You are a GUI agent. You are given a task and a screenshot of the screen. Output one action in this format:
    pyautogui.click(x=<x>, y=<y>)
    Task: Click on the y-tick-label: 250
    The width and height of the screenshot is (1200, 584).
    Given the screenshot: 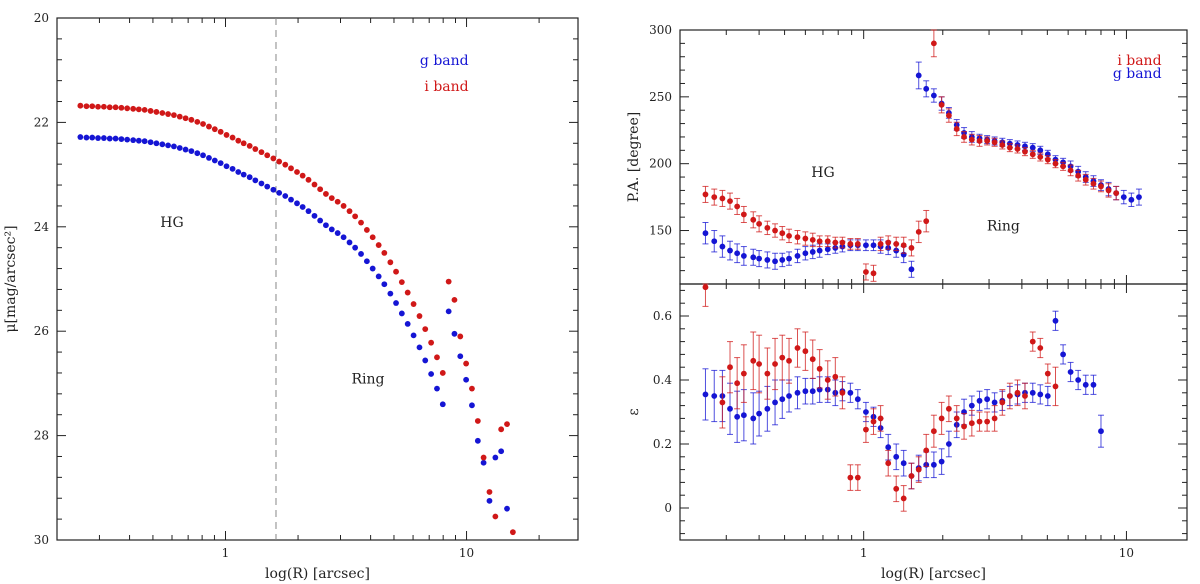 What is the action you would take?
    pyautogui.click(x=660, y=97)
    